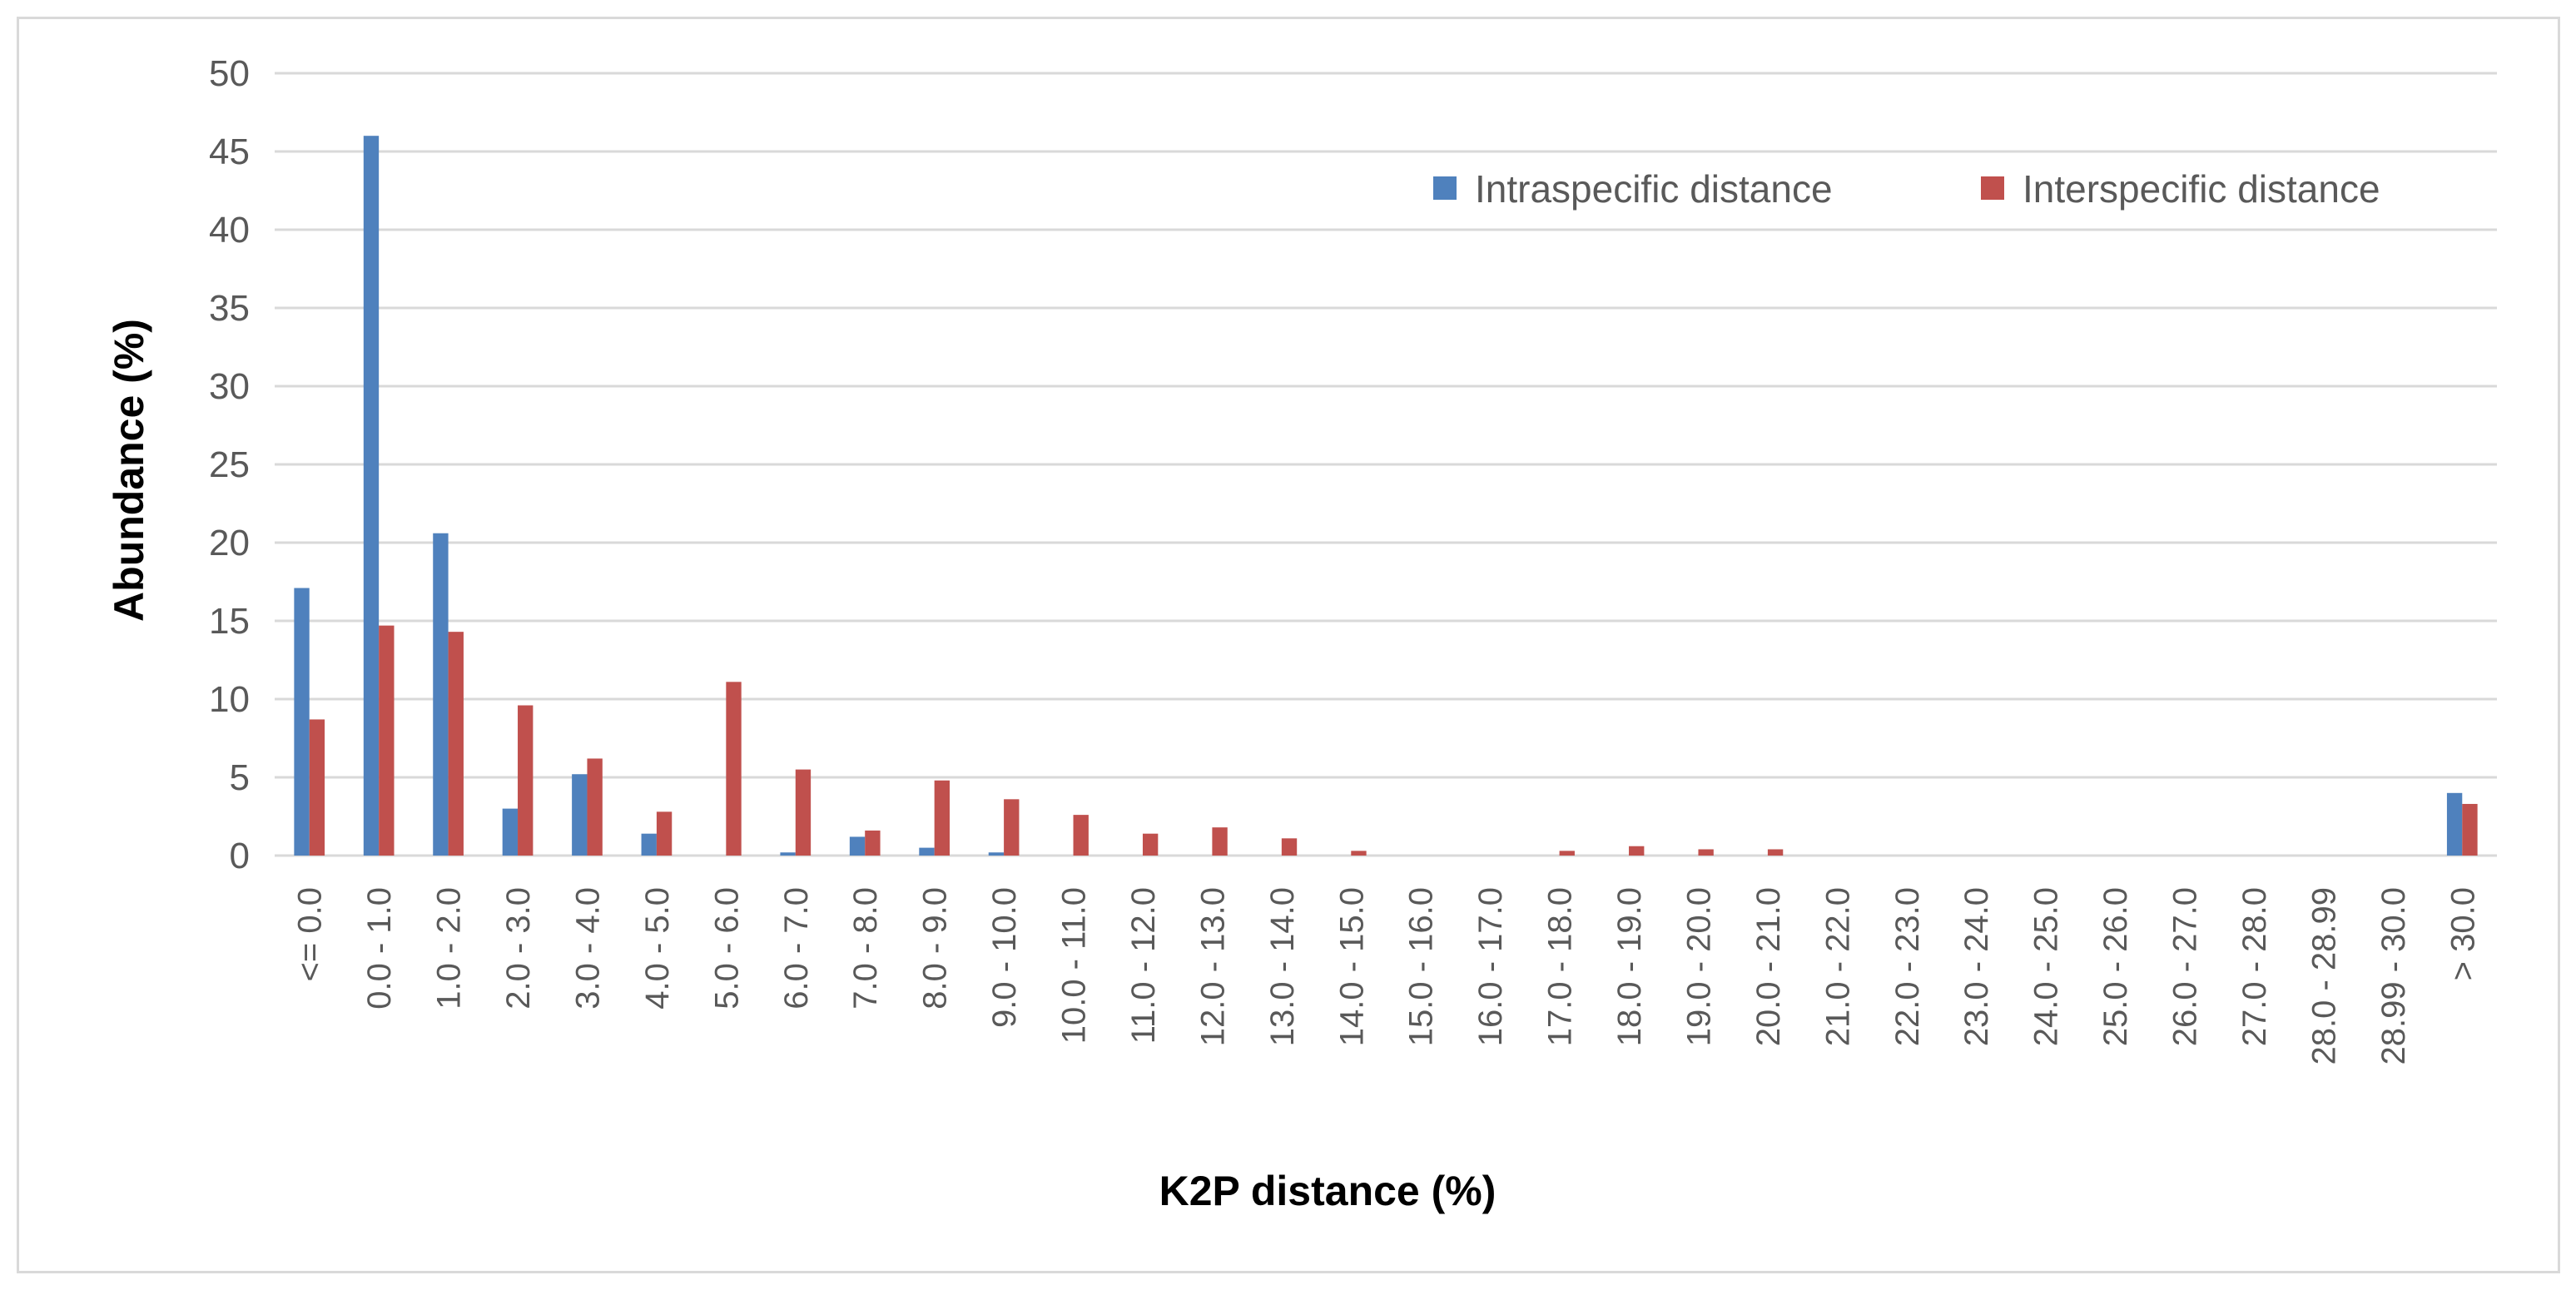  I want to click on x-tick-label: 15.0 - 16.0, so click(1421, 966).